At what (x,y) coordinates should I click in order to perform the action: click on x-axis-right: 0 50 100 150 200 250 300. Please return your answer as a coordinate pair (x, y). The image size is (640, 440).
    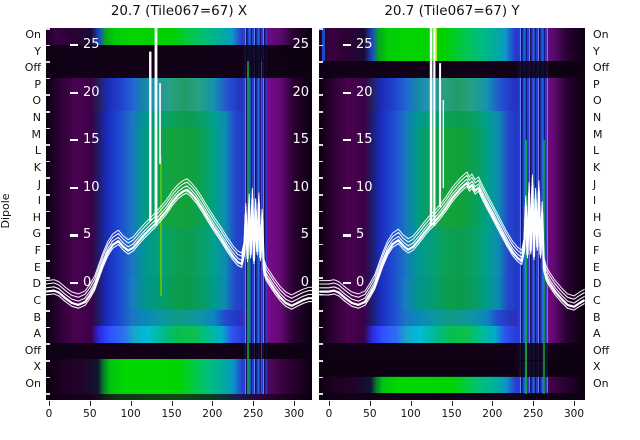
    Looking at the image, I should click on (452, 414).